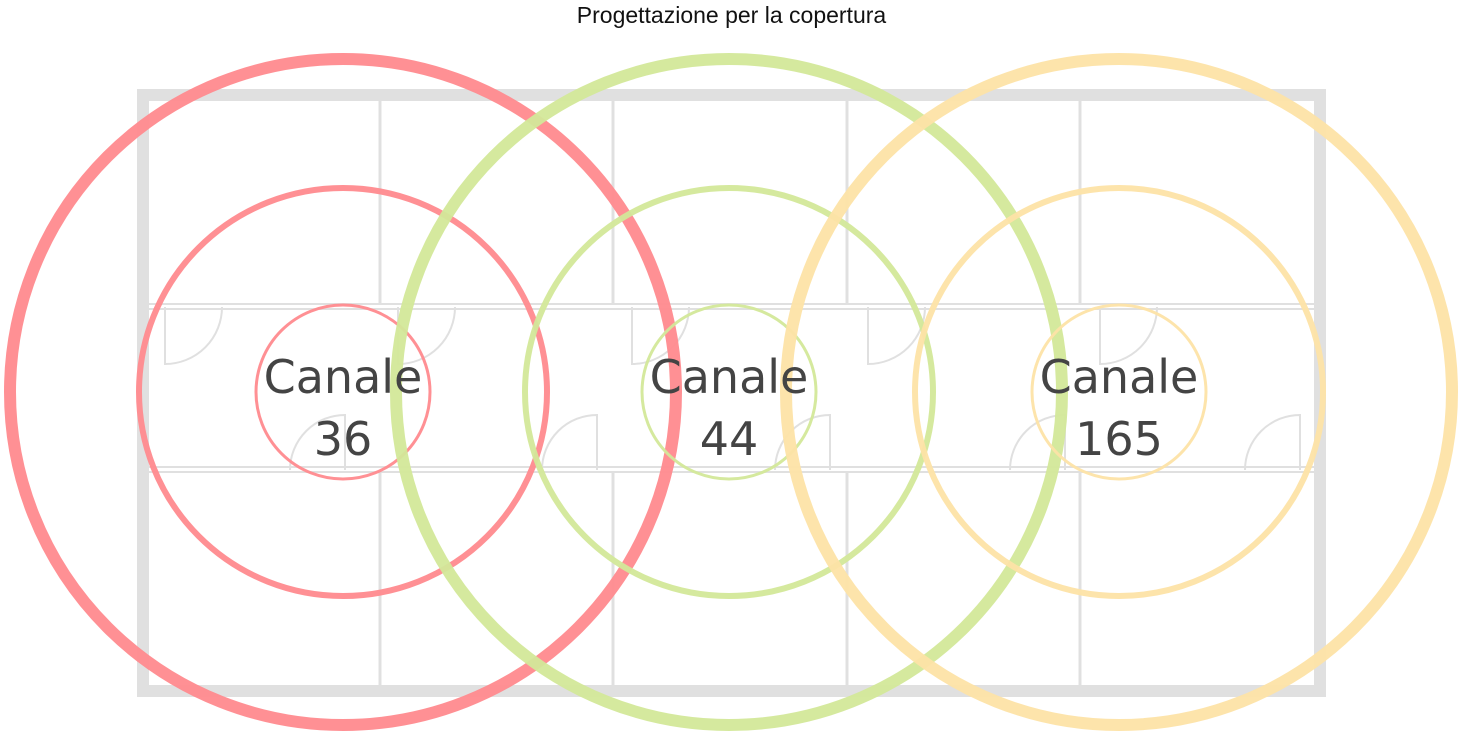 This screenshot has height=742, width=1463. I want to click on channel-number: 44, so click(729, 439).